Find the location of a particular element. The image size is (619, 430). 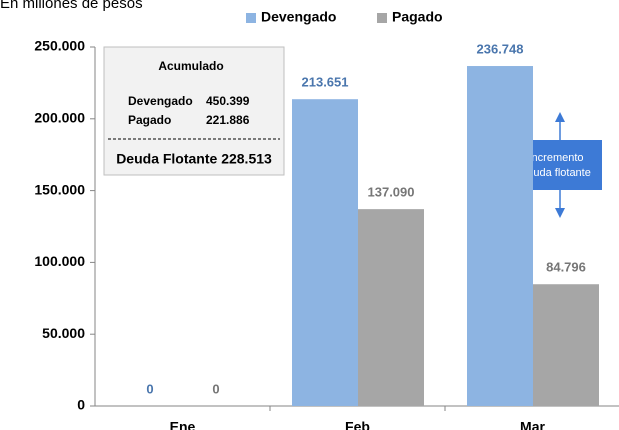

arrow-up-head is located at coordinates (560, 117).